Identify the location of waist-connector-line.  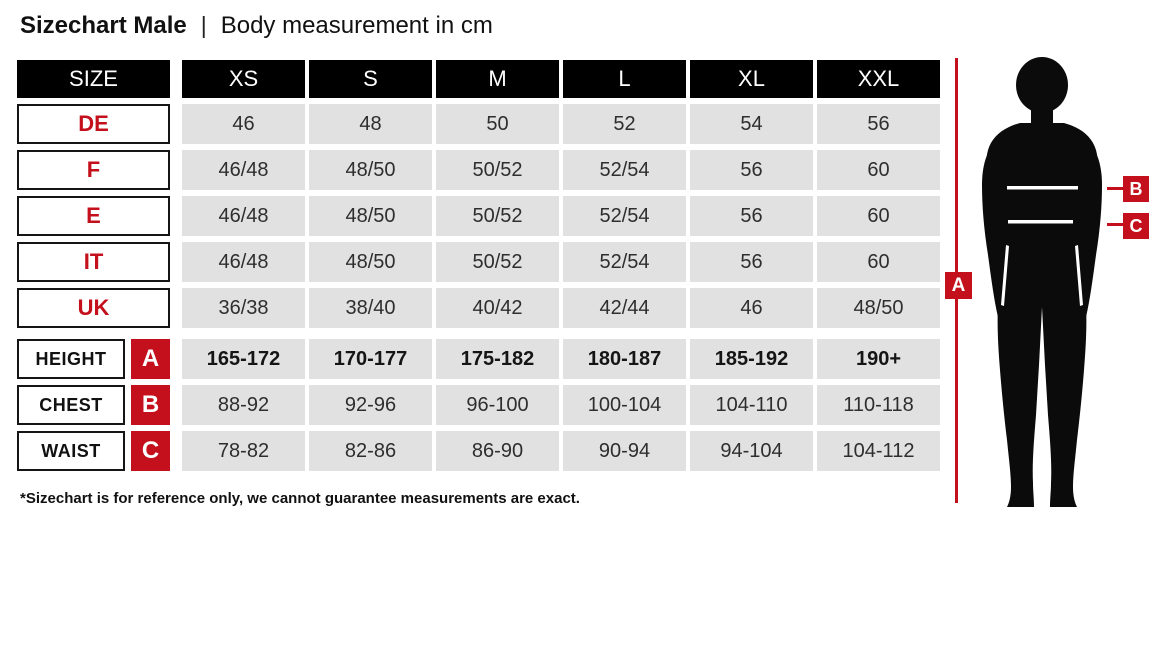
(1115, 224).